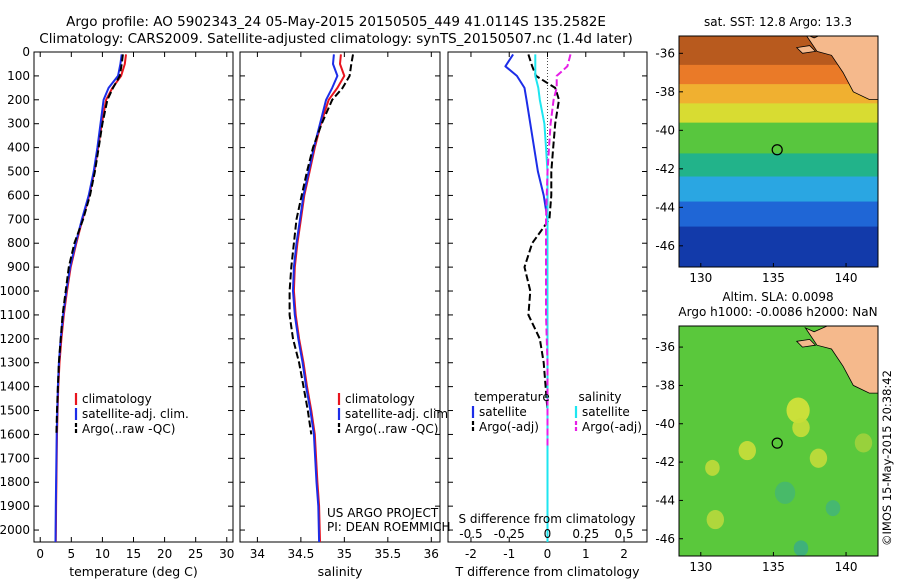 The image size is (900, 580). I want to click on x2-axis-label: S difference from climatology, so click(547, 519).